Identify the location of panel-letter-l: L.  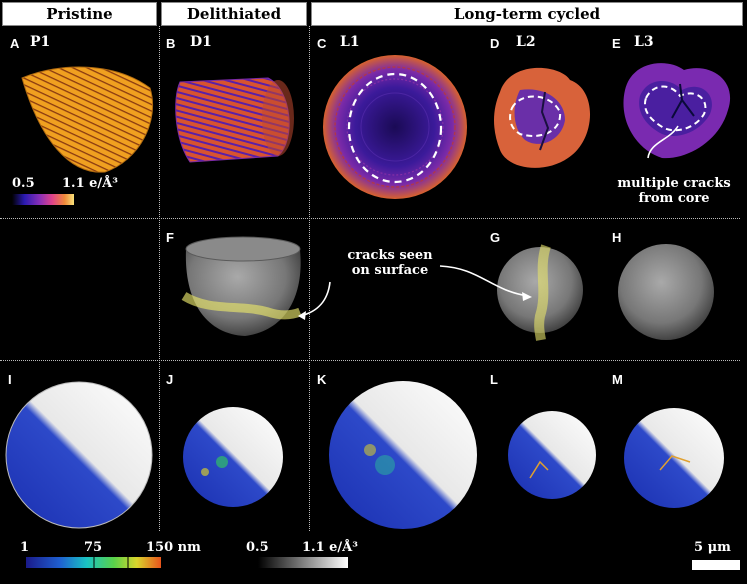
(494, 379).